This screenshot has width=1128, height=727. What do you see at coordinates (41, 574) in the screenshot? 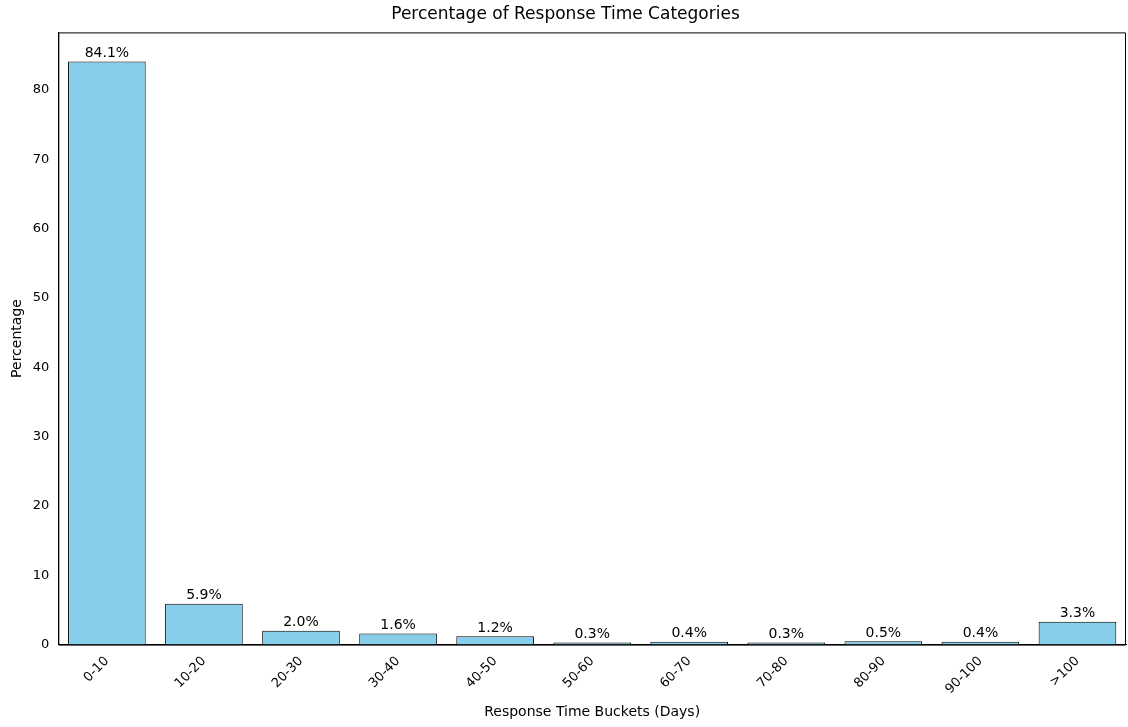
I see `y-tick-label: 10` at bounding box center [41, 574].